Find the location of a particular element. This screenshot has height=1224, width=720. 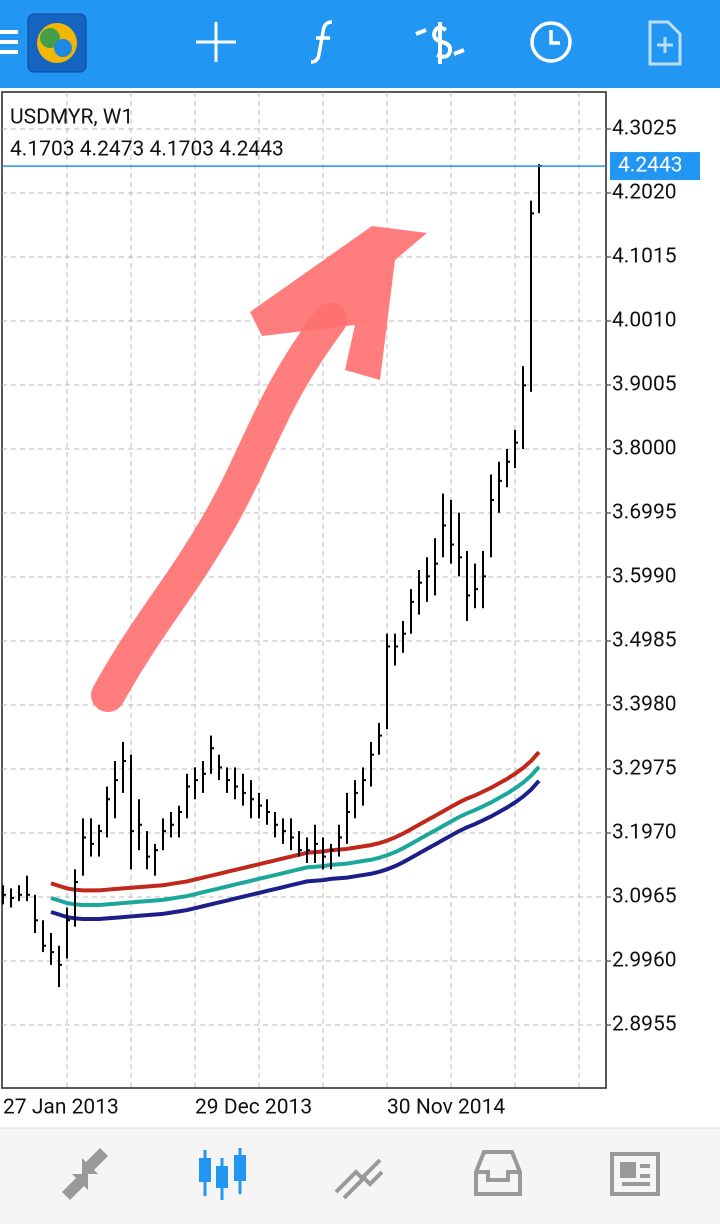

history-button is located at coordinates (551, 42).